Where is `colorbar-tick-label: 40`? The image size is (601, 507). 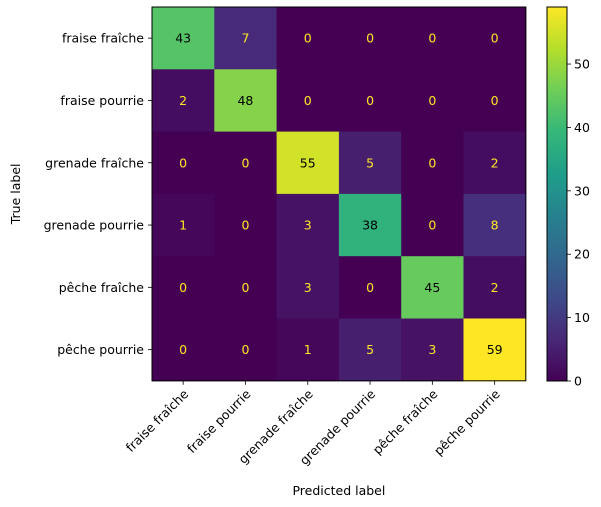 colorbar-tick-label: 40 is located at coordinates (582, 127).